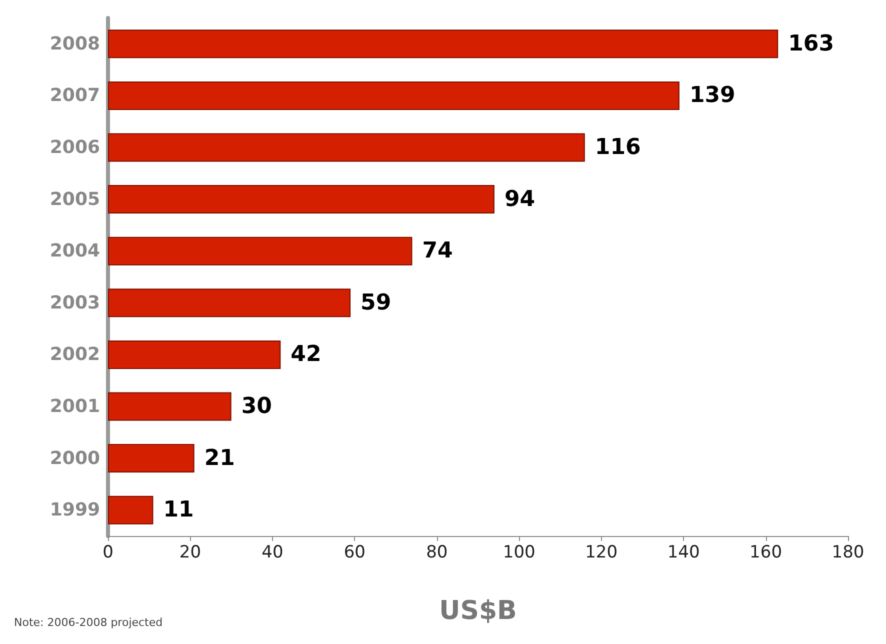 This screenshot has height=644, width=886. What do you see at coordinates (75, 458) in the screenshot?
I see `y-tick-label: 2000` at bounding box center [75, 458].